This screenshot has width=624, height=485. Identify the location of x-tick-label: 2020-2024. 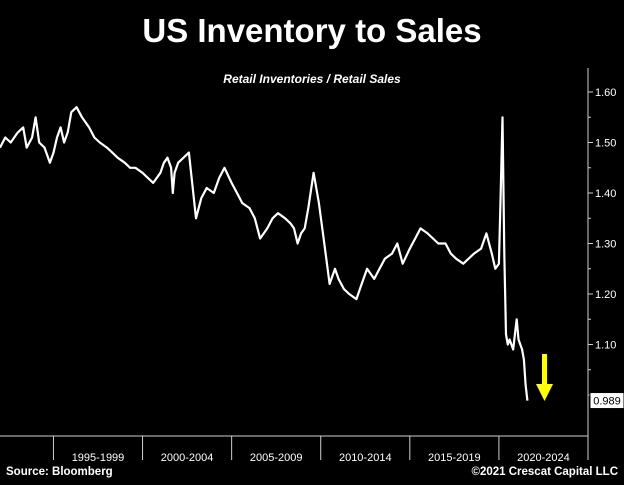
(543, 458).